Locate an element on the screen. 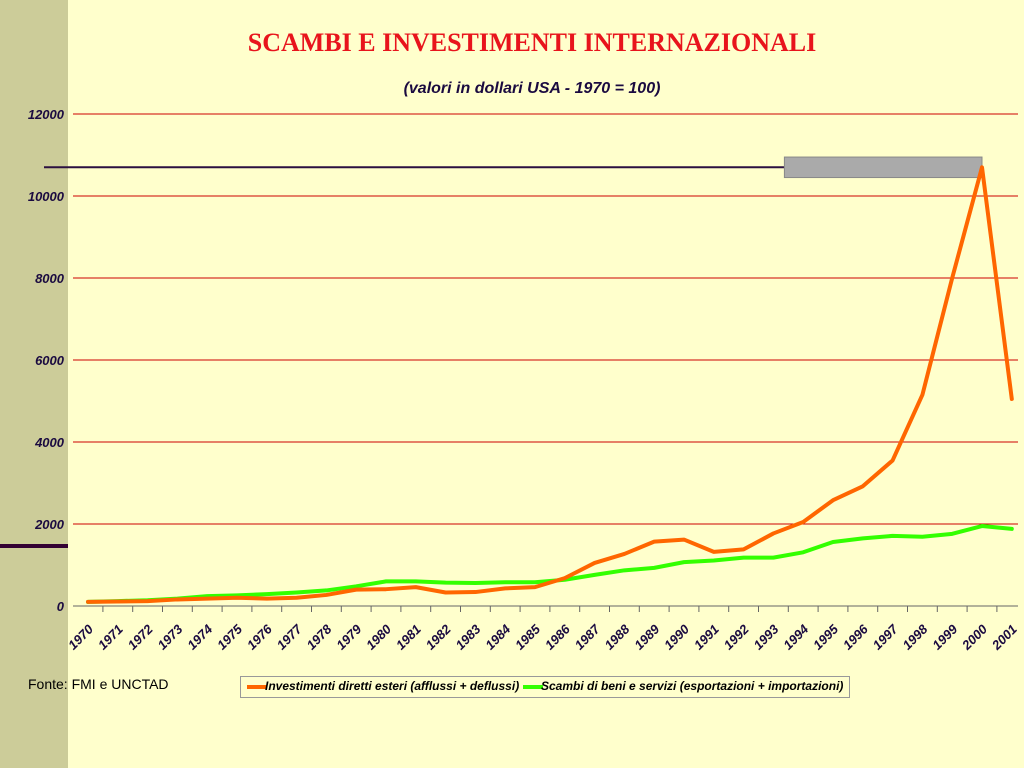 The image size is (1024, 768). x-tick-label: 1992 is located at coordinates (737, 637).